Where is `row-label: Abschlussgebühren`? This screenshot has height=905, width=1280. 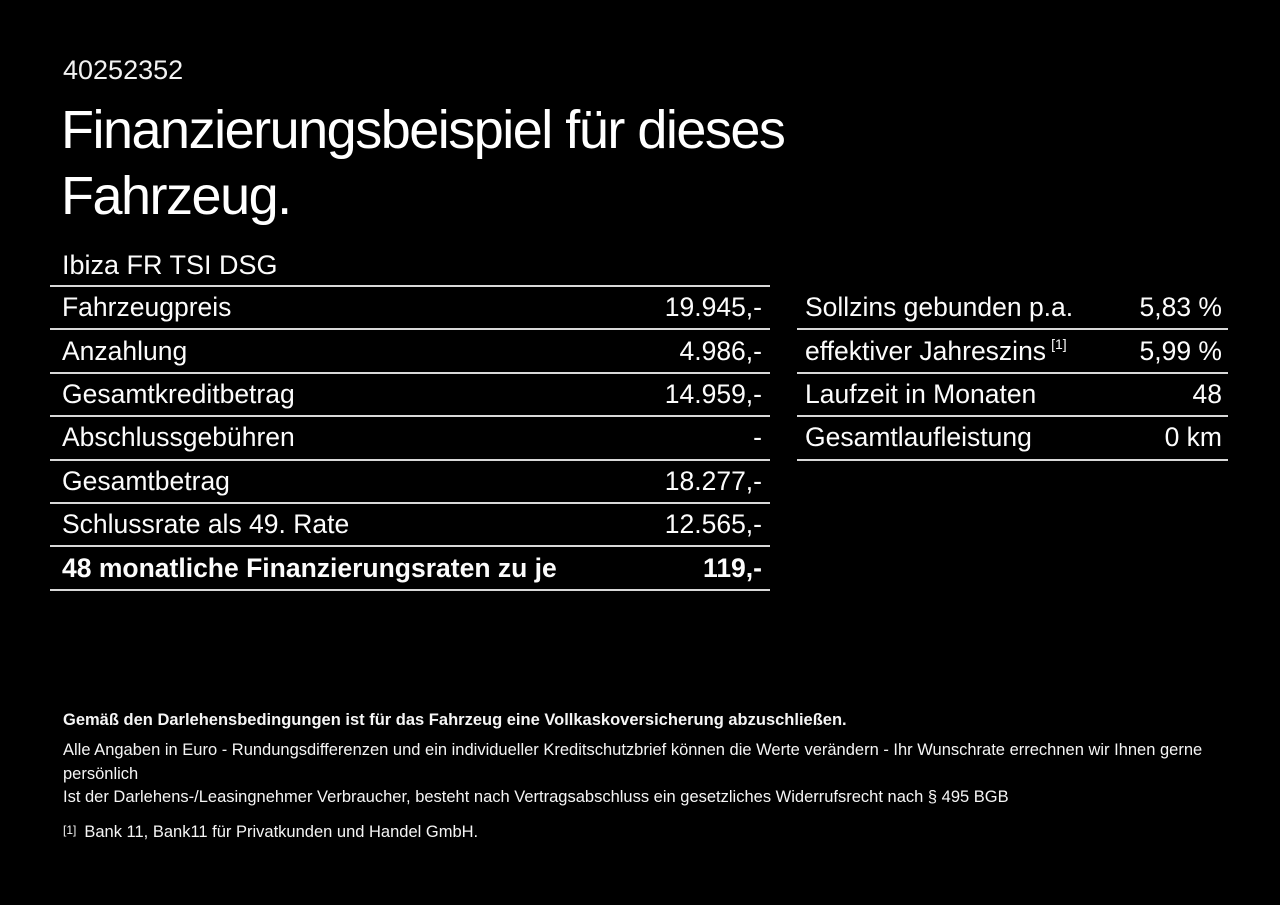 row-label: Abschlussgebühren is located at coordinates (178, 437).